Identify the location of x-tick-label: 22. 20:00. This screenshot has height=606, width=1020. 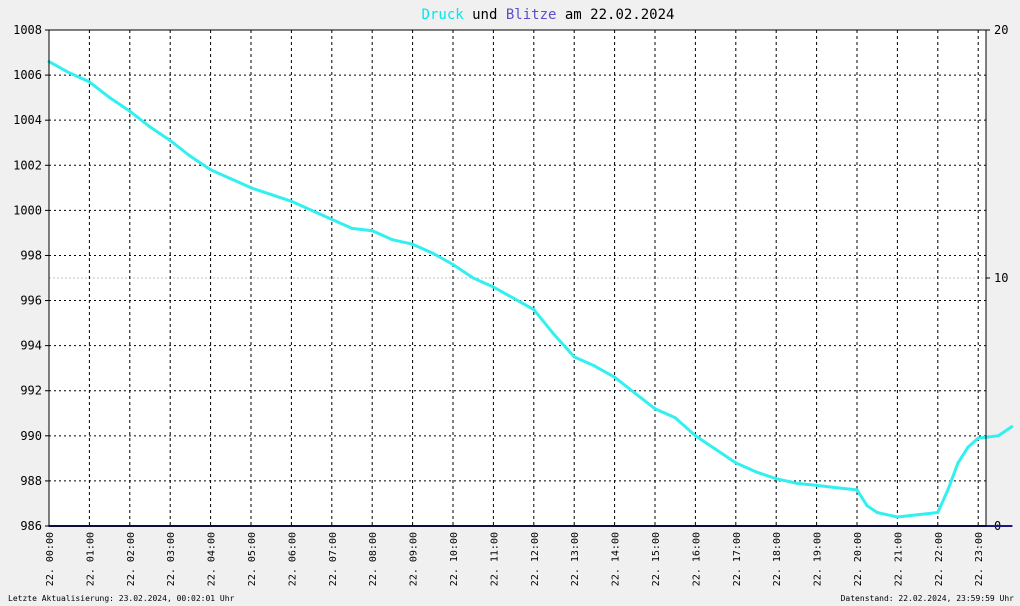
(858, 559).